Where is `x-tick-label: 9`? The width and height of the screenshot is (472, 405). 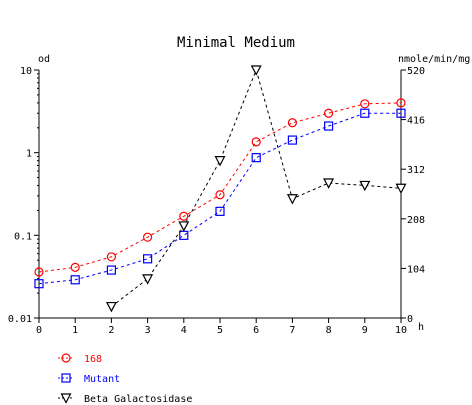 x-tick-label: 9 is located at coordinates (365, 330).